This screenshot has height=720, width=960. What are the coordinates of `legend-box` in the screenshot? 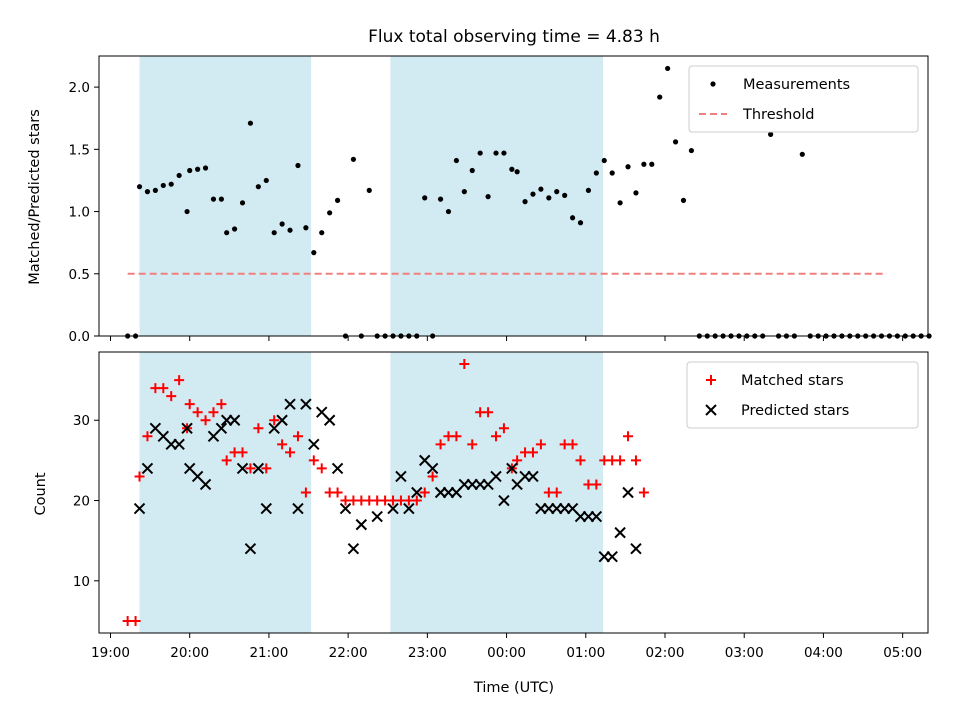 It's located at (803, 99).